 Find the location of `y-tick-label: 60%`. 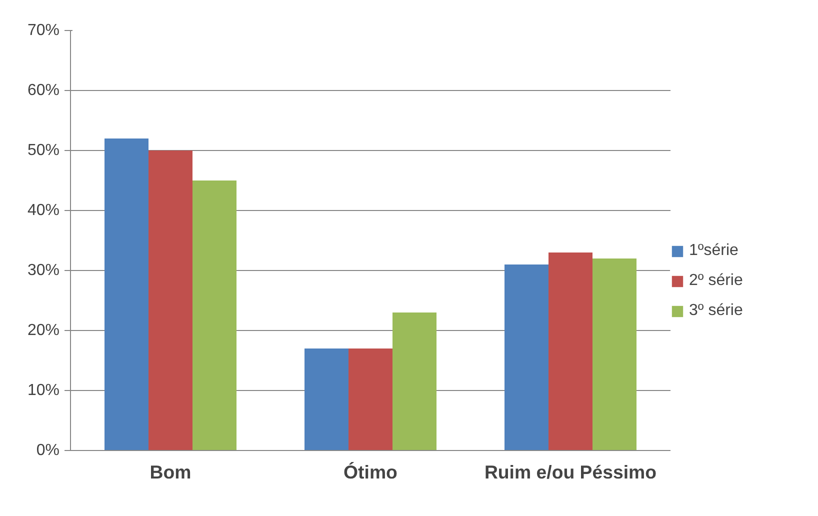

y-tick-label: 60% is located at coordinates (43, 90).